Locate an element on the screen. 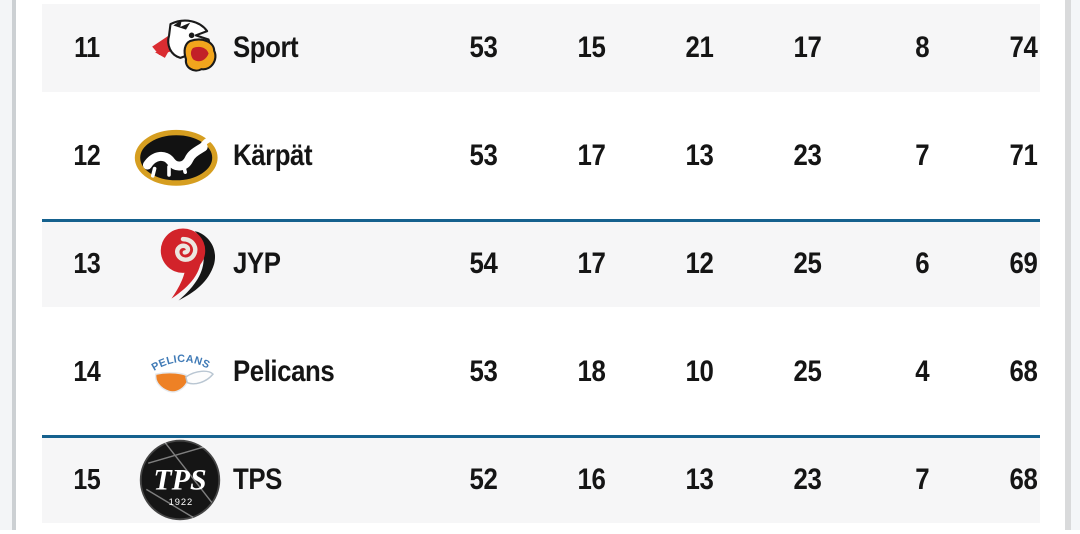 The width and height of the screenshot is (1080, 534). stat-cell: 69 is located at coordinates (983, 264).